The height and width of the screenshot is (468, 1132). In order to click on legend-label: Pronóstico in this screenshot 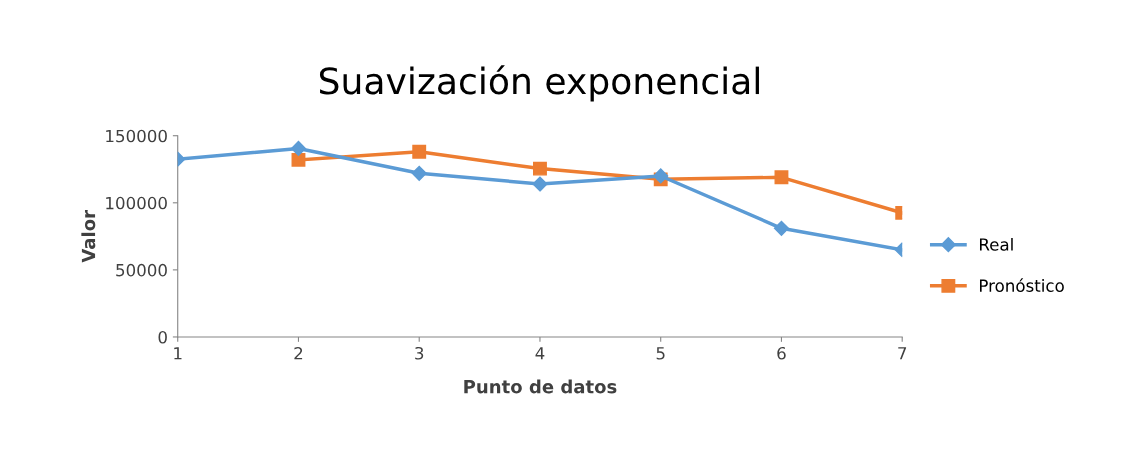, I will do `click(1022, 285)`.